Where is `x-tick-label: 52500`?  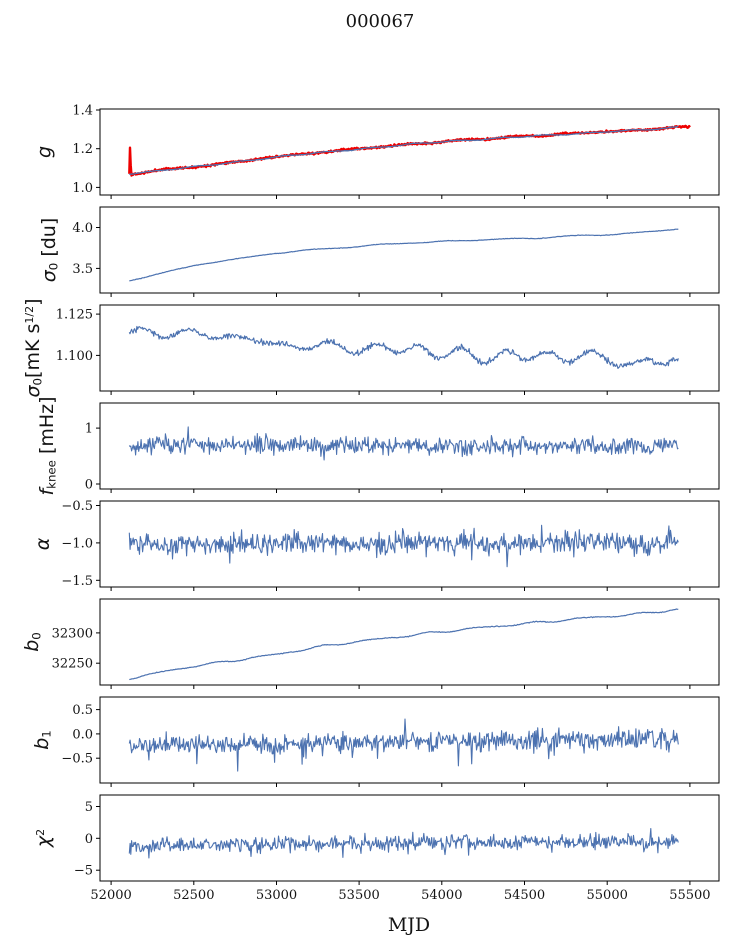
x-tick-label: 52500 is located at coordinates (193, 895).